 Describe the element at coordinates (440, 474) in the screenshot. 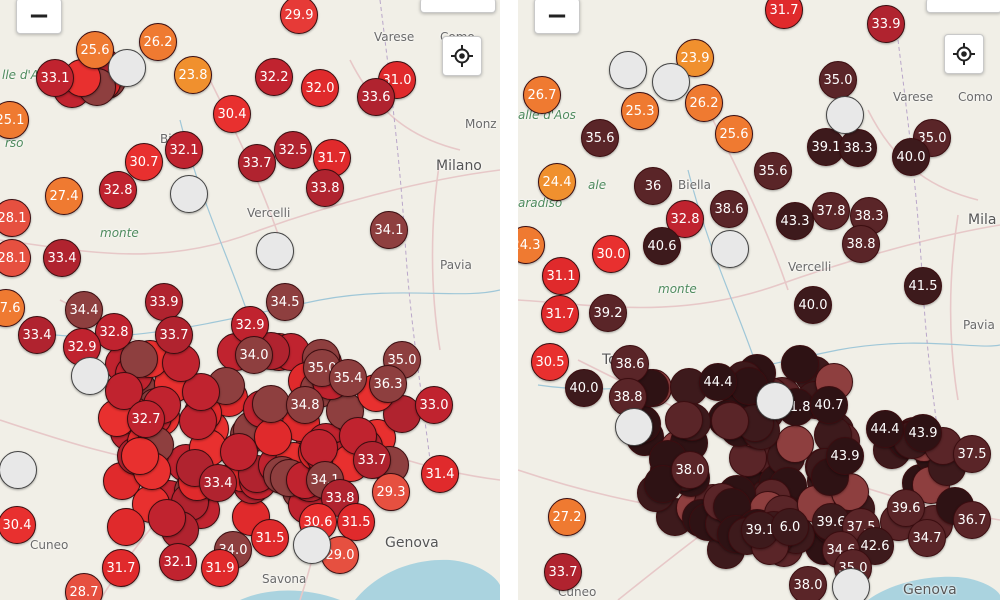

I see `station-marker: 31.4` at that location.